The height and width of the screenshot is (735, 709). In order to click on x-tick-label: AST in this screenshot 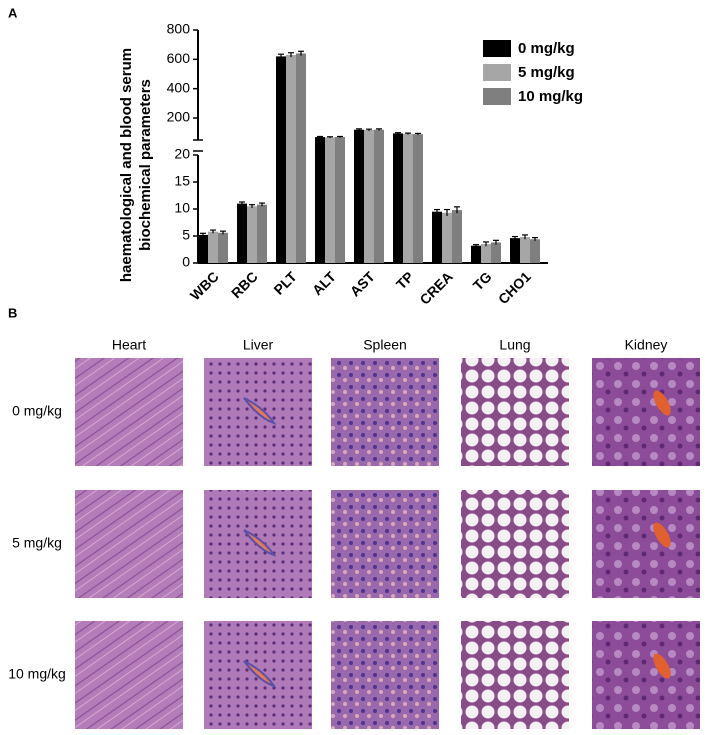, I will do `click(362, 283)`.